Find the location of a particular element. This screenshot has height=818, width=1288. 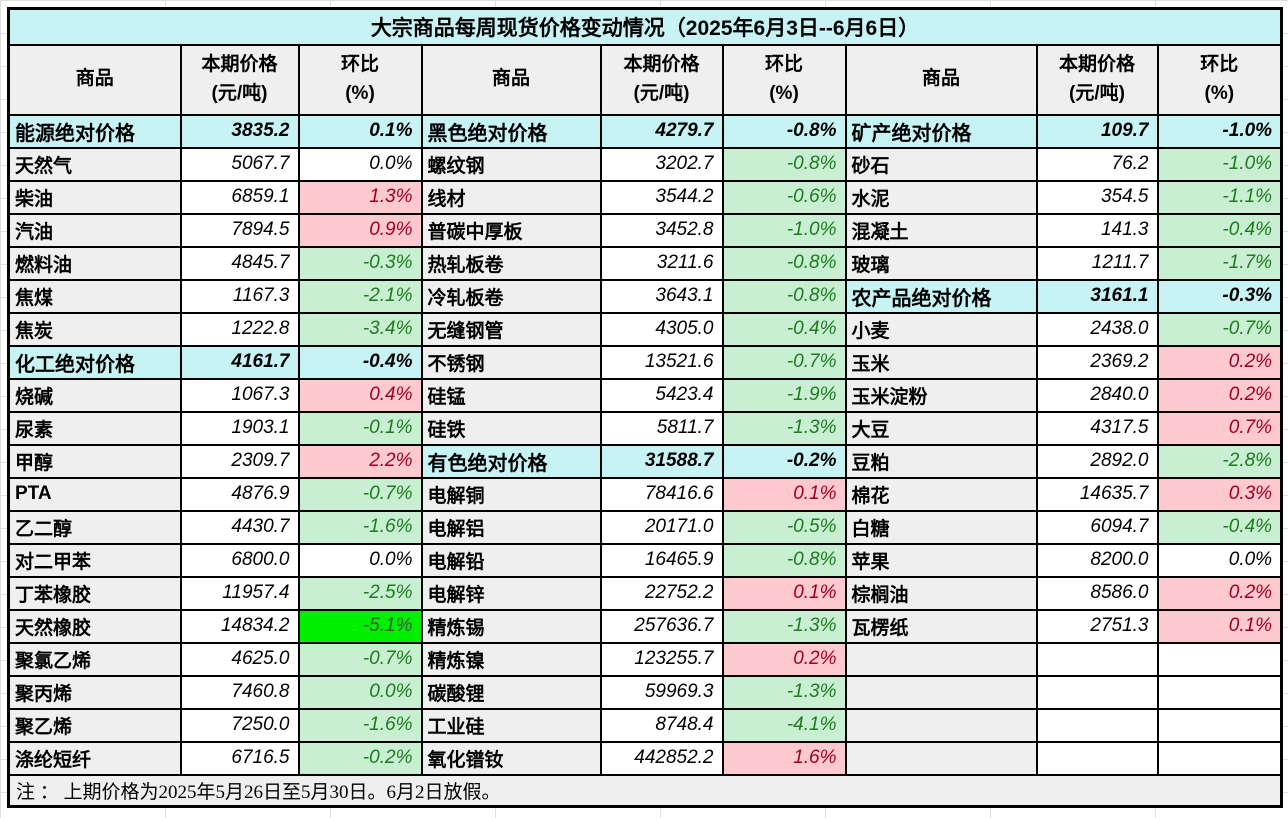

price-cell: 4845.7 is located at coordinates (239, 263).